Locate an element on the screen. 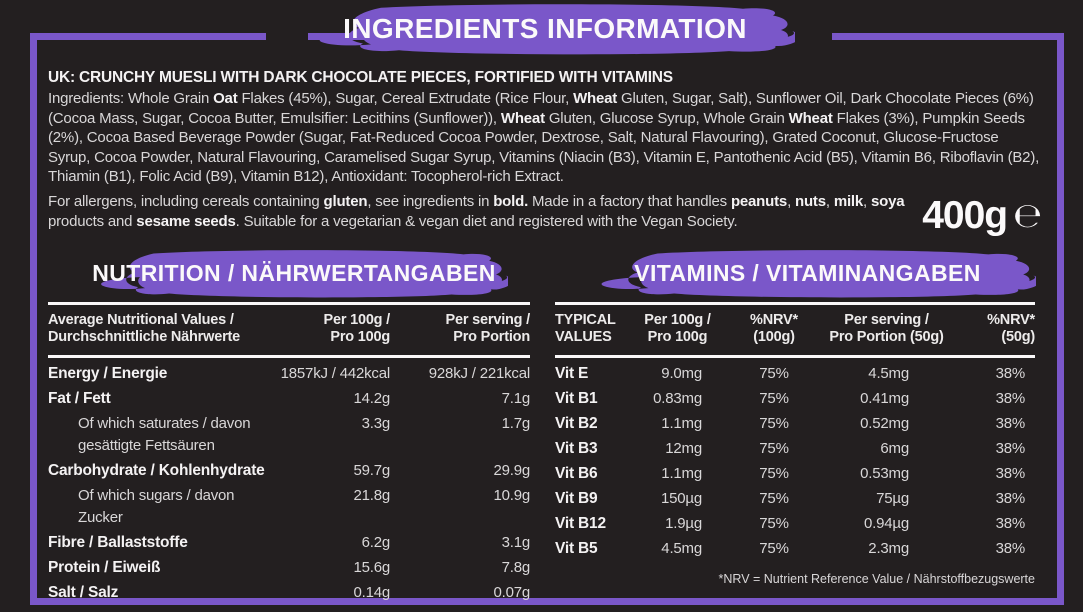  column-header-nrv-50g: %NRV* (50g) is located at coordinates (995, 329).